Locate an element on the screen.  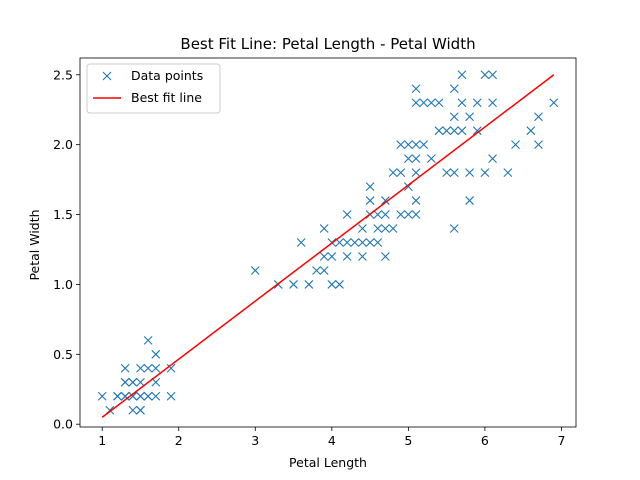
x-tick-label: 3 is located at coordinates (255, 440).